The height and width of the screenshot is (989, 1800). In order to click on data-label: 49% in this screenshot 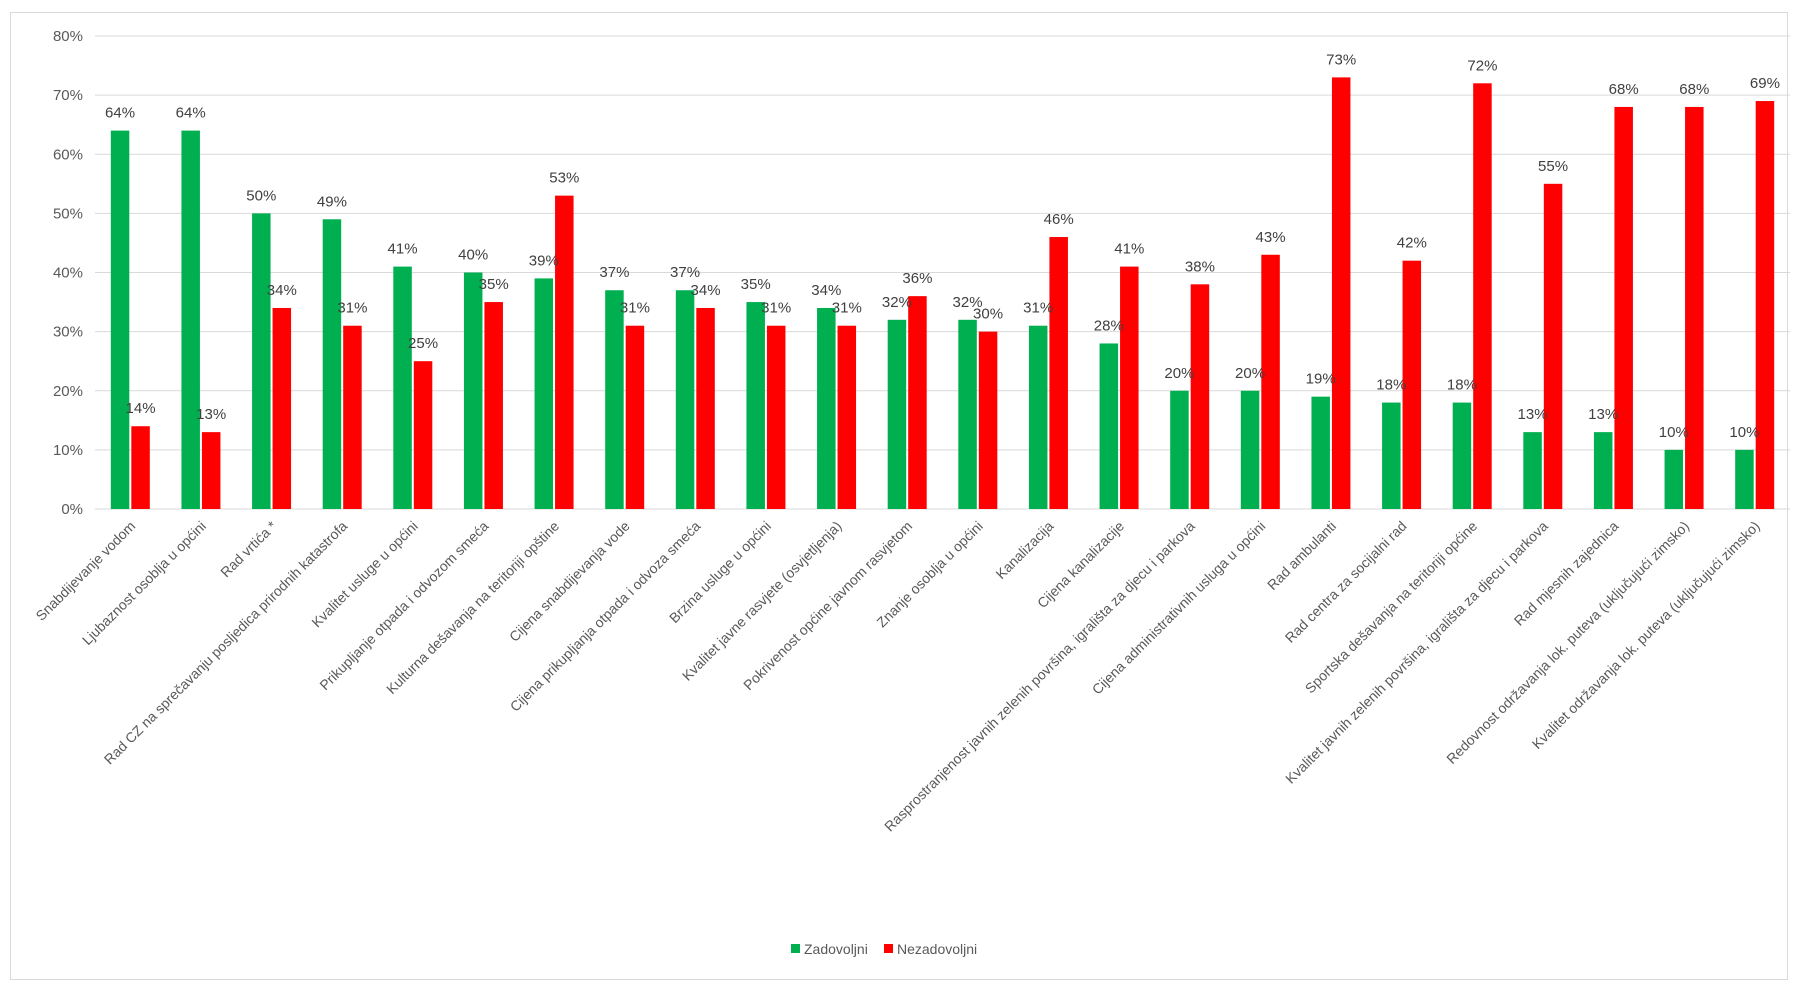, I will do `click(332, 201)`.